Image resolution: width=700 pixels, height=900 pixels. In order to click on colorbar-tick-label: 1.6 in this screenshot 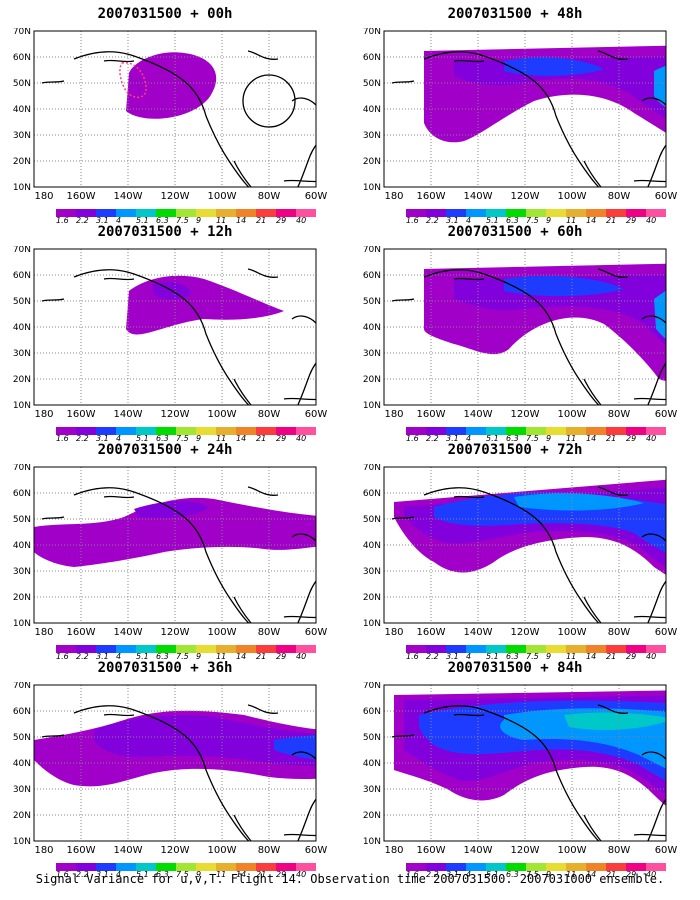, I will do `click(412, 220)`.